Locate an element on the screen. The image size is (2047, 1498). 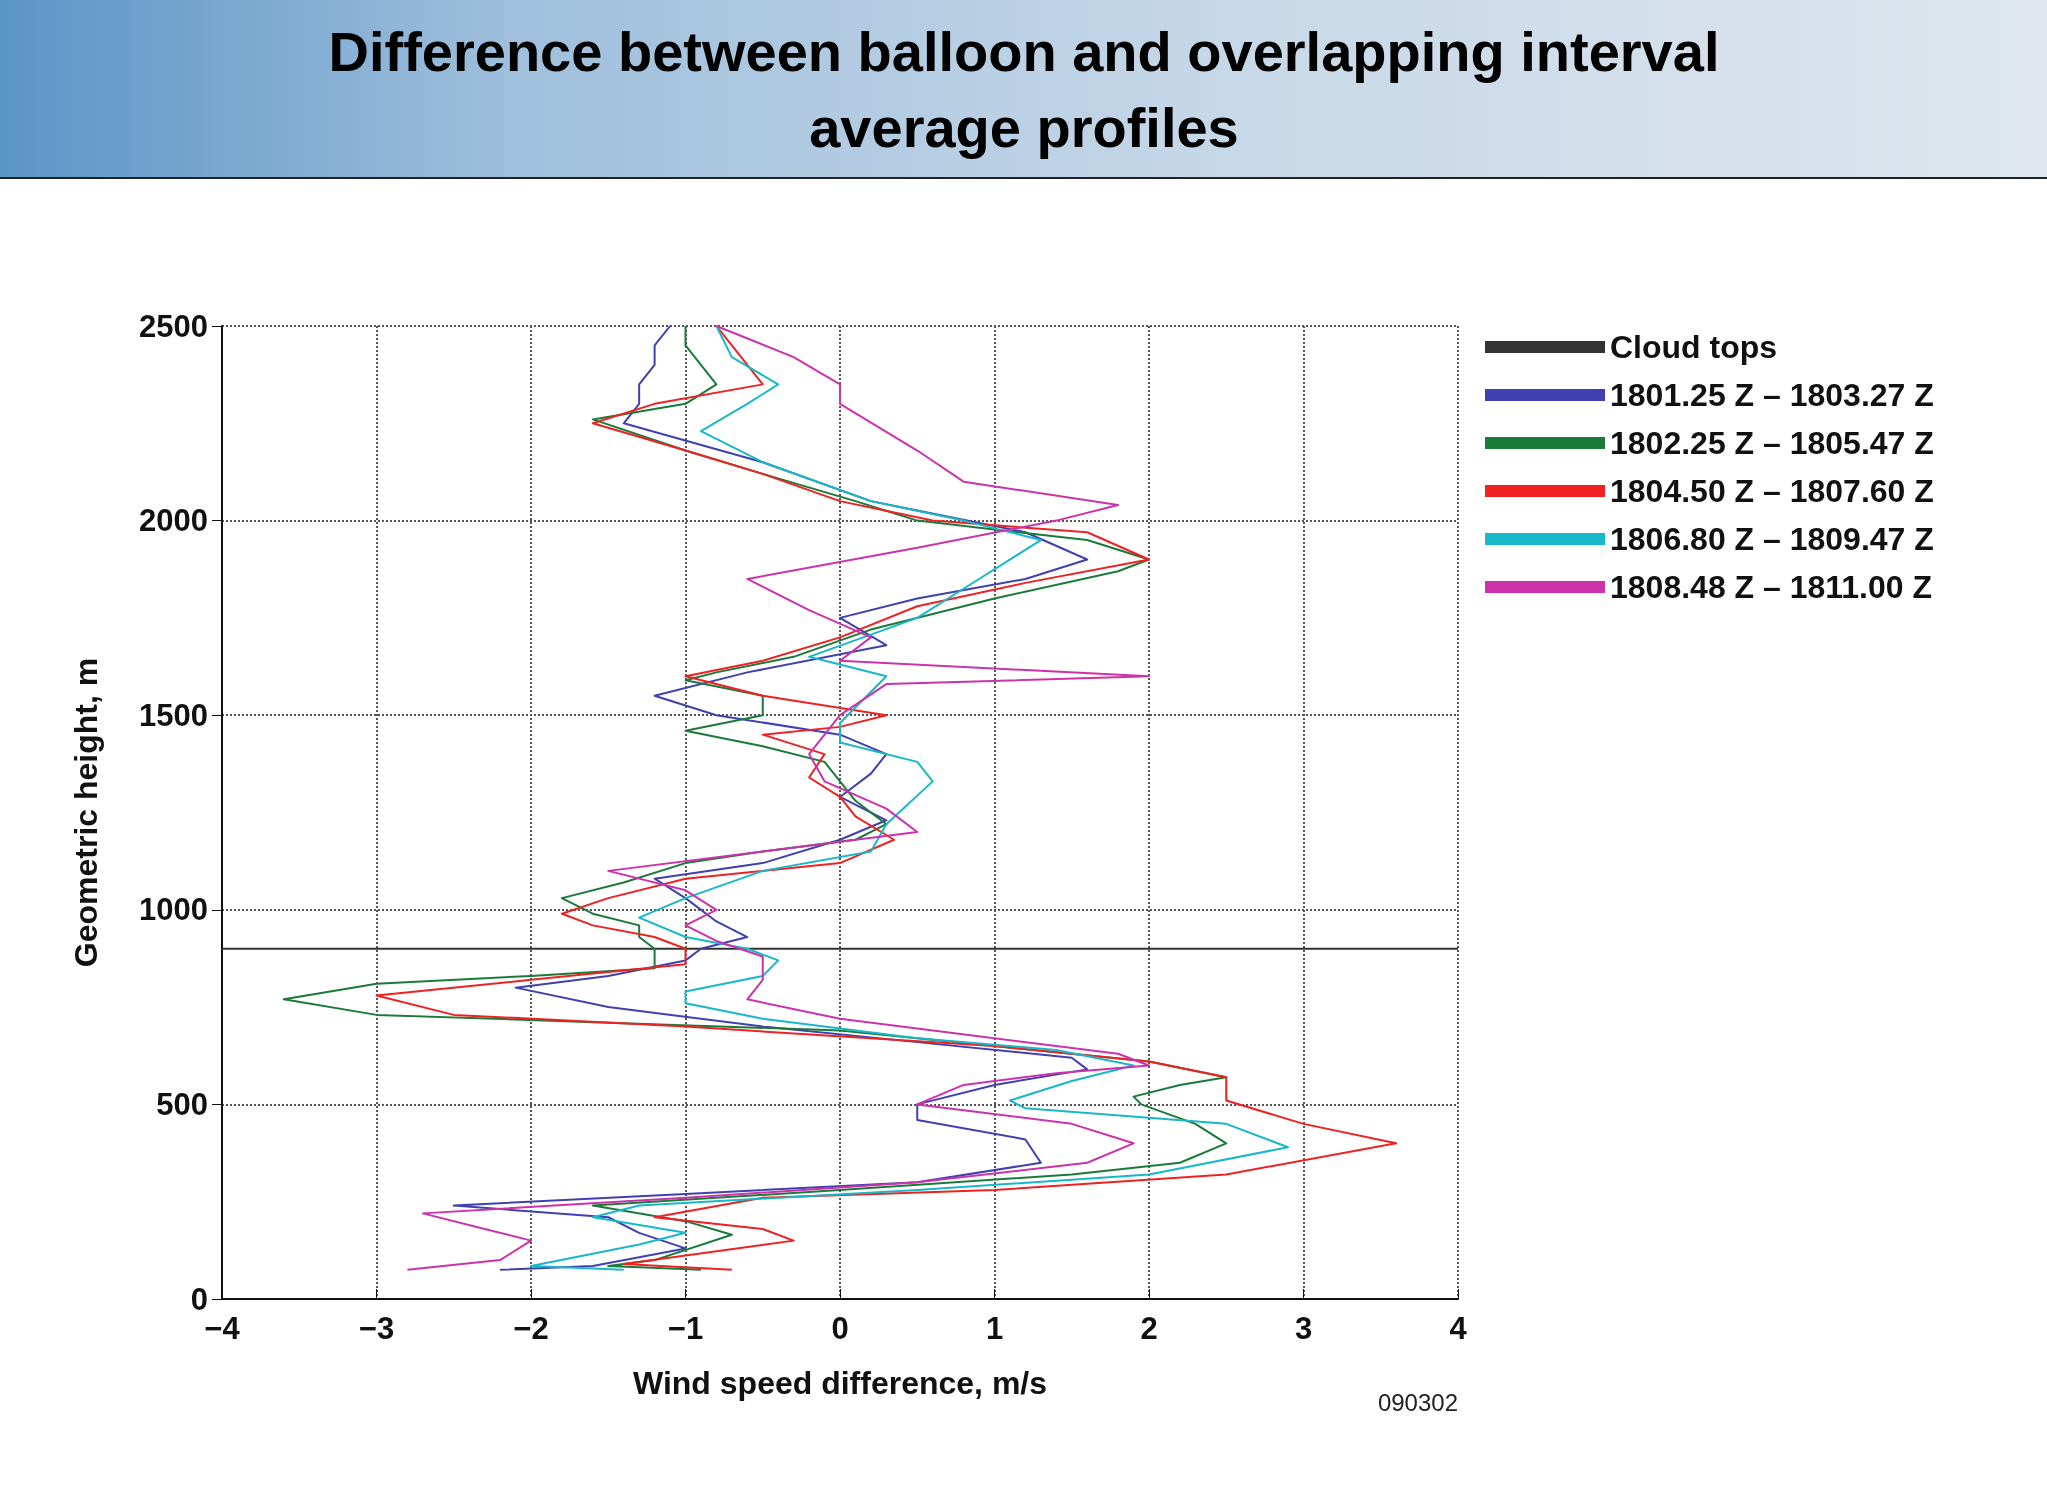
y-tick-label: 2000 is located at coordinates (173, 521).